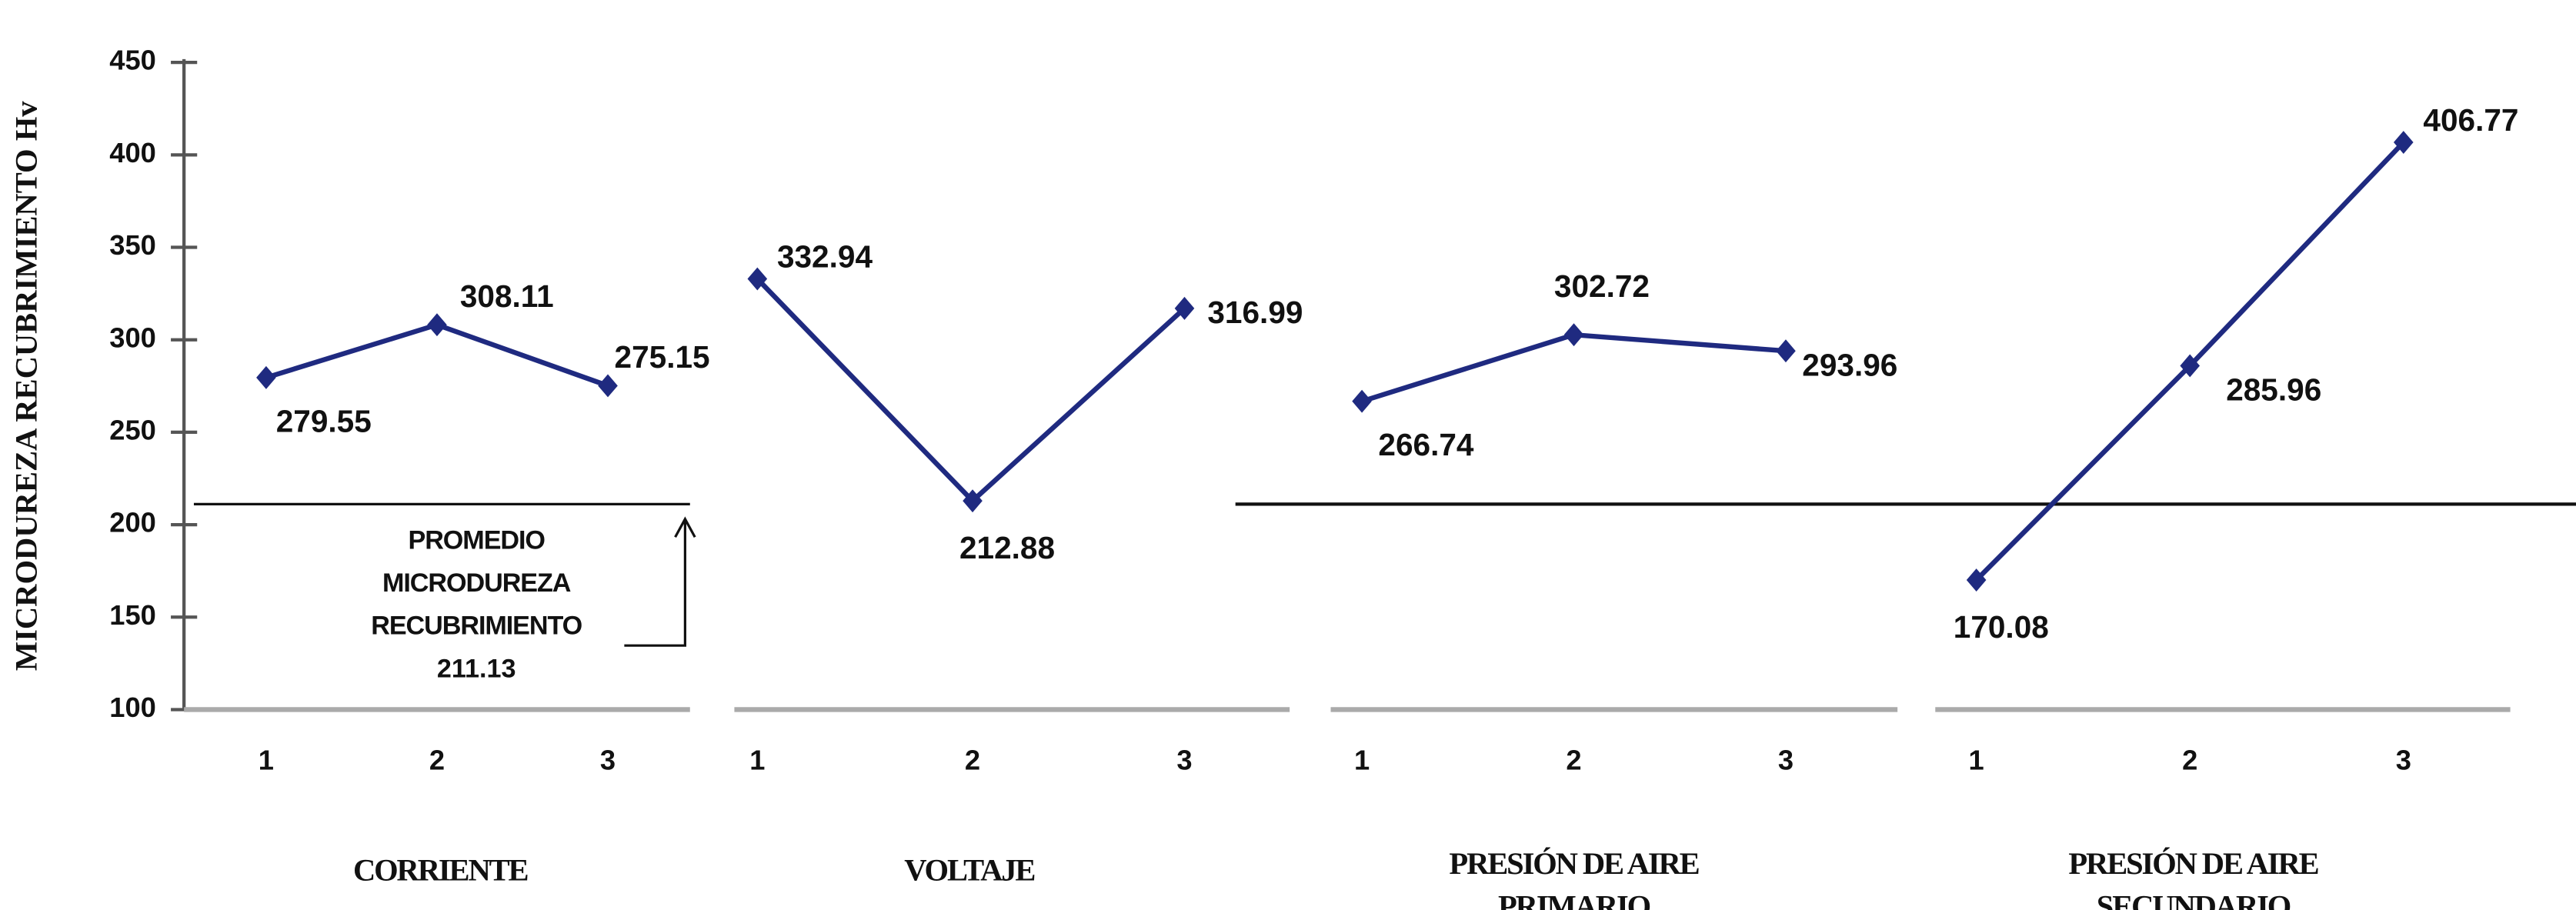  I want to click on group-label-box: CORRIENTE, so click(441, 872).